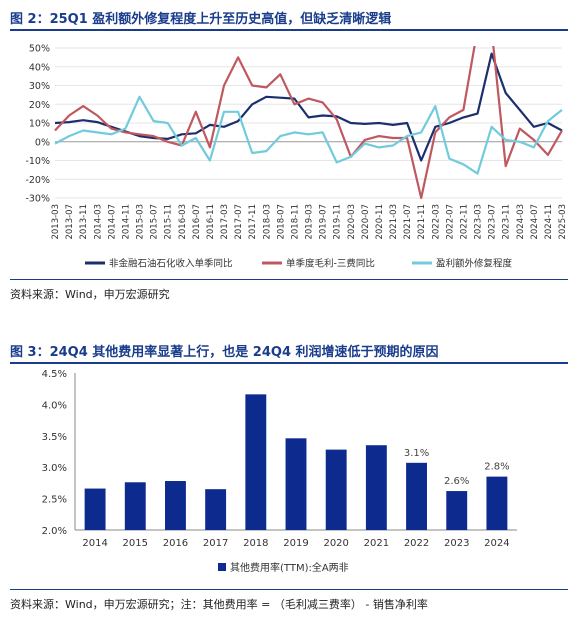 Image resolution: width=579 pixels, height=624 pixels. Describe the element at coordinates (255, 543) in the screenshot. I see `x-tick-label: 2018` at that location.